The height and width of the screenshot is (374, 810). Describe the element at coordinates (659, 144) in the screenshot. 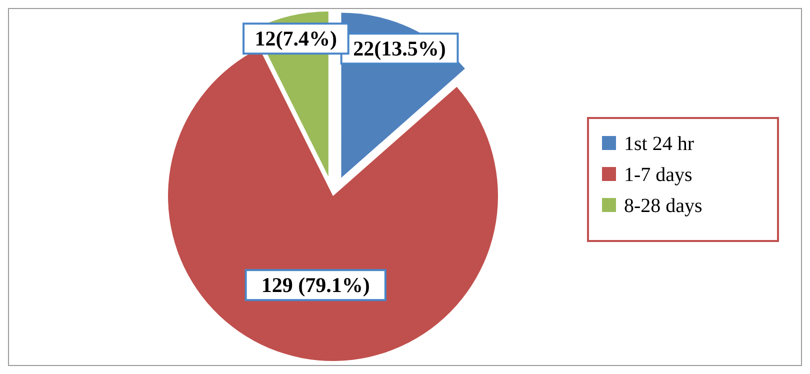

I see `legend-label: 1st 24 hr` at that location.